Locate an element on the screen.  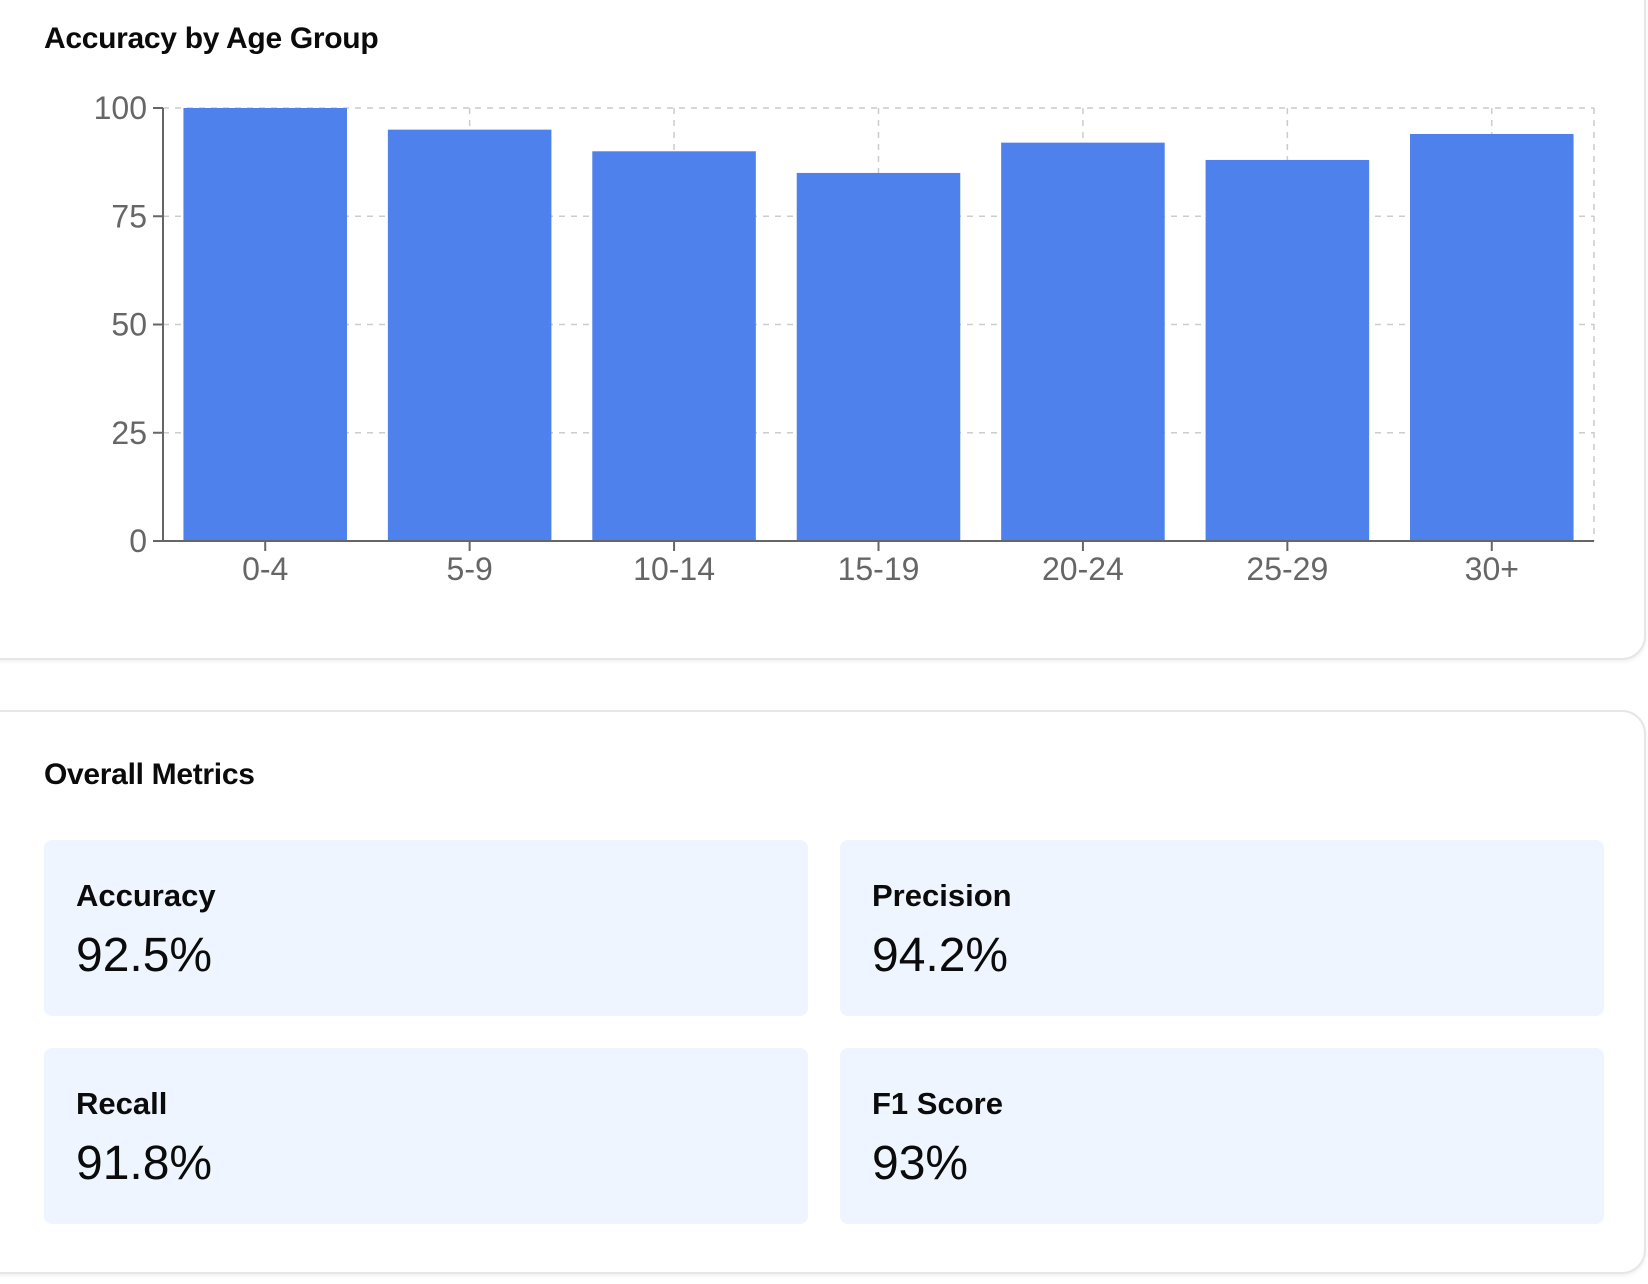
metric-f1-score: F1 Score 93% is located at coordinates (1222, 1136).